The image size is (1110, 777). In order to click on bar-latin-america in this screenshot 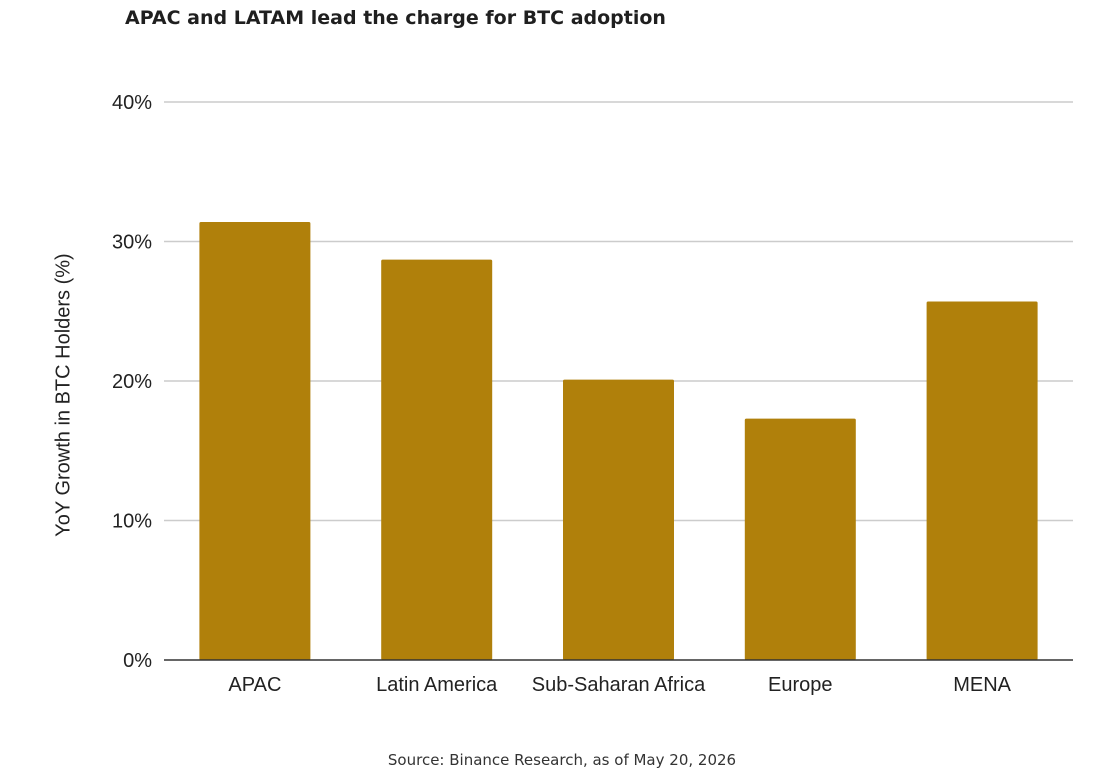, I will do `click(437, 459)`.